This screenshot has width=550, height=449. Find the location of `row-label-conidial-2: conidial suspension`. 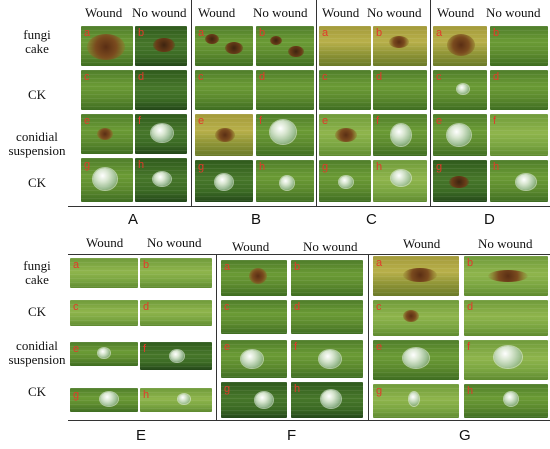

row-label-conidial-2: conidial suspension is located at coordinates (38, 353).